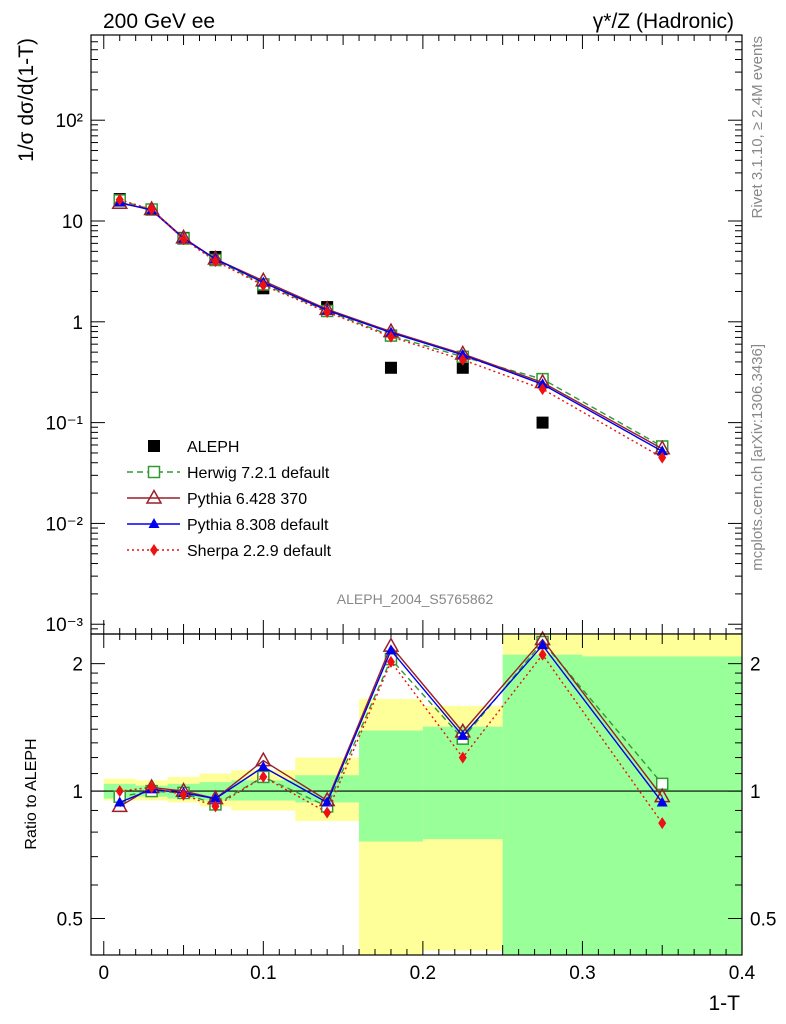 This screenshot has width=786, height=1024. What do you see at coordinates (263, 973) in the screenshot?
I see `x-tick-label: 0.1` at bounding box center [263, 973].